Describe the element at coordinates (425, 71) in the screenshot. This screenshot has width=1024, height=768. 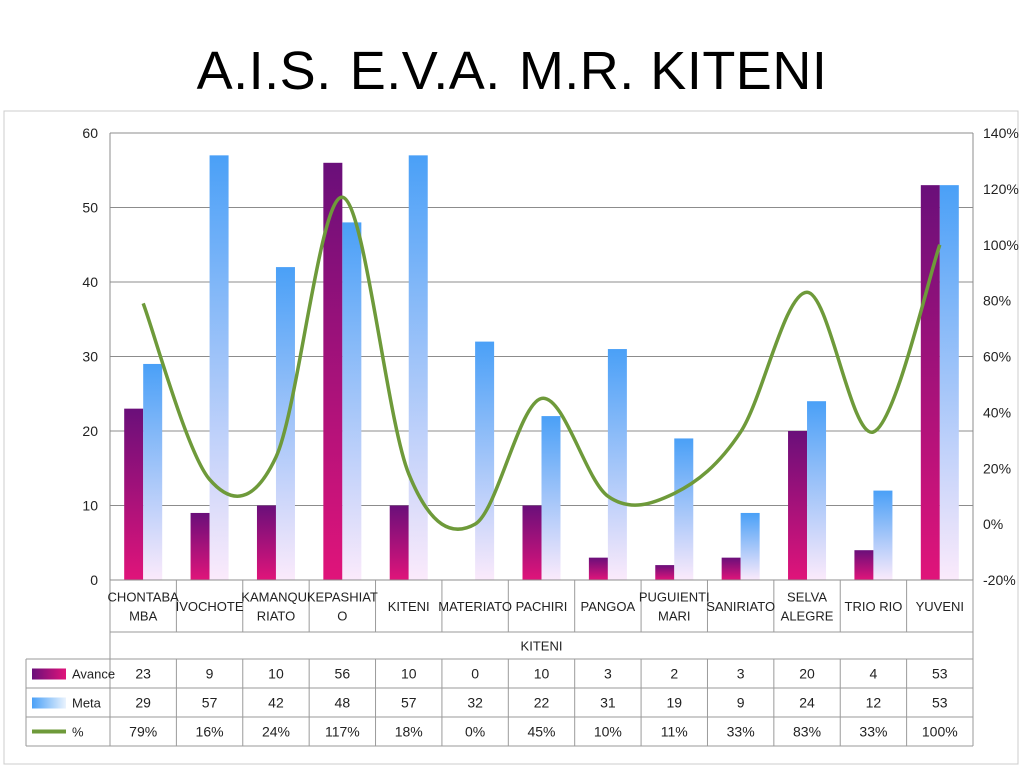
I see `title-part: E.V.A.` at that location.